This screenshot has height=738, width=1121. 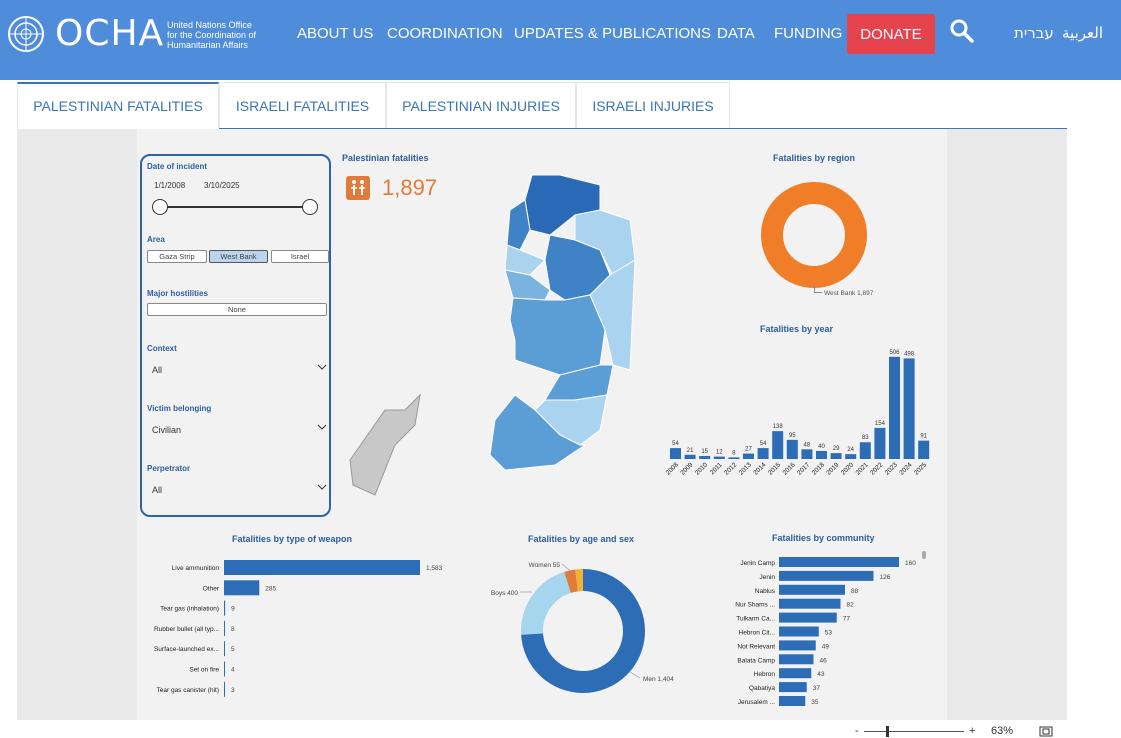 What do you see at coordinates (237, 309) in the screenshot?
I see `hostilities-chip-none: None` at bounding box center [237, 309].